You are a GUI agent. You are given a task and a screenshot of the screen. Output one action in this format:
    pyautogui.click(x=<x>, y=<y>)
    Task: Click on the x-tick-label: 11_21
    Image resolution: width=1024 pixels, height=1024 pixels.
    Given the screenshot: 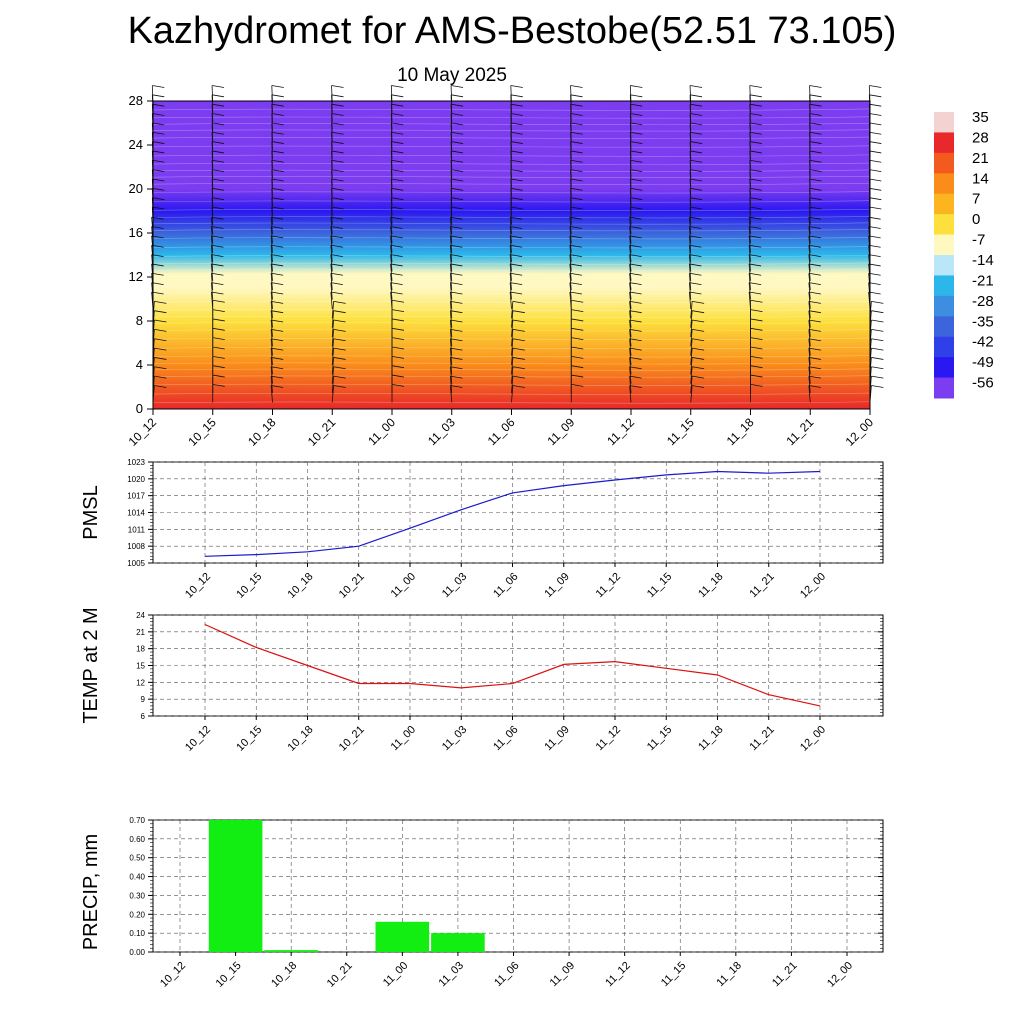 What is the action you would take?
    pyautogui.click(x=762, y=739)
    